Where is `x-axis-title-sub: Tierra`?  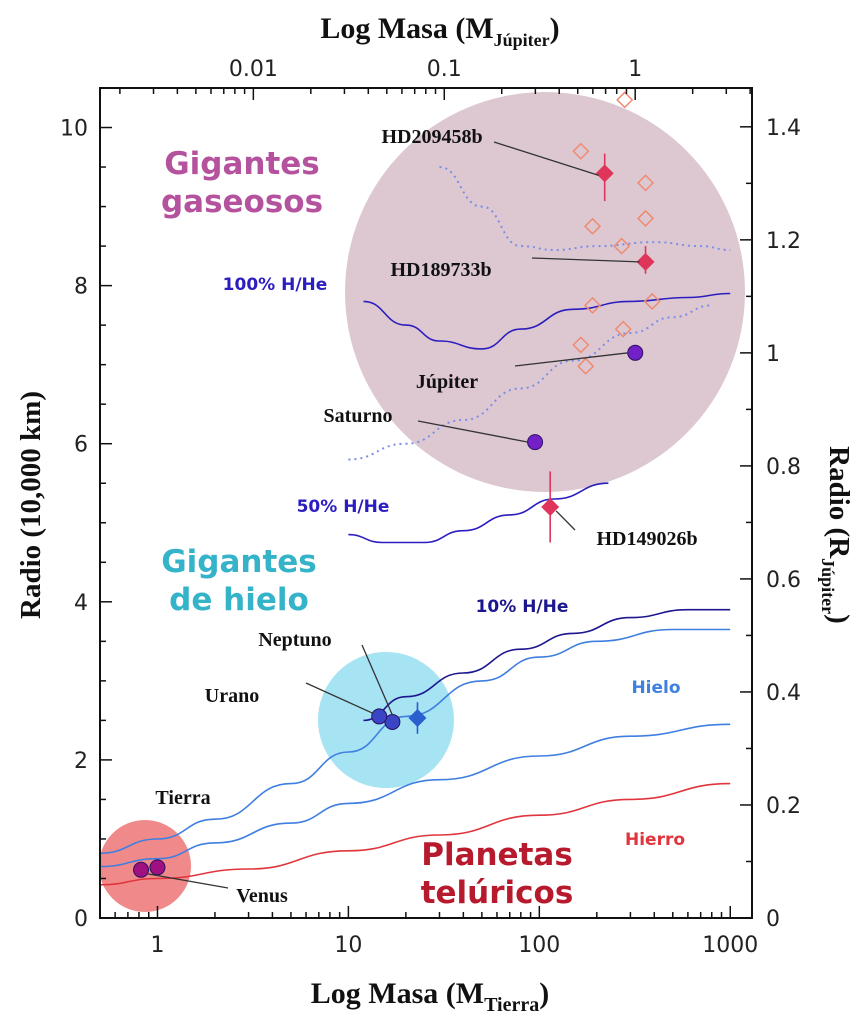
x-axis-title-sub: Tierra is located at coordinates (511, 1005).